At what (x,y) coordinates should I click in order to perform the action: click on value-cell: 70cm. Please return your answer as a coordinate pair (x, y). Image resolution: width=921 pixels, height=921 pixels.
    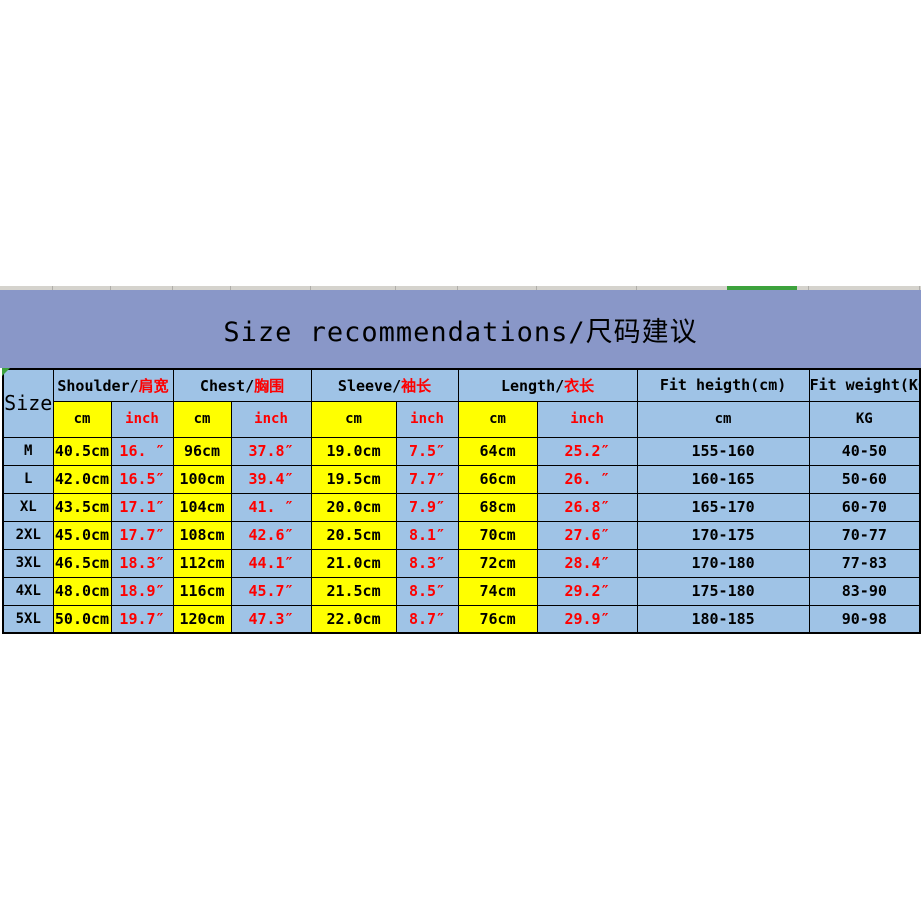
    Looking at the image, I should click on (497, 535).